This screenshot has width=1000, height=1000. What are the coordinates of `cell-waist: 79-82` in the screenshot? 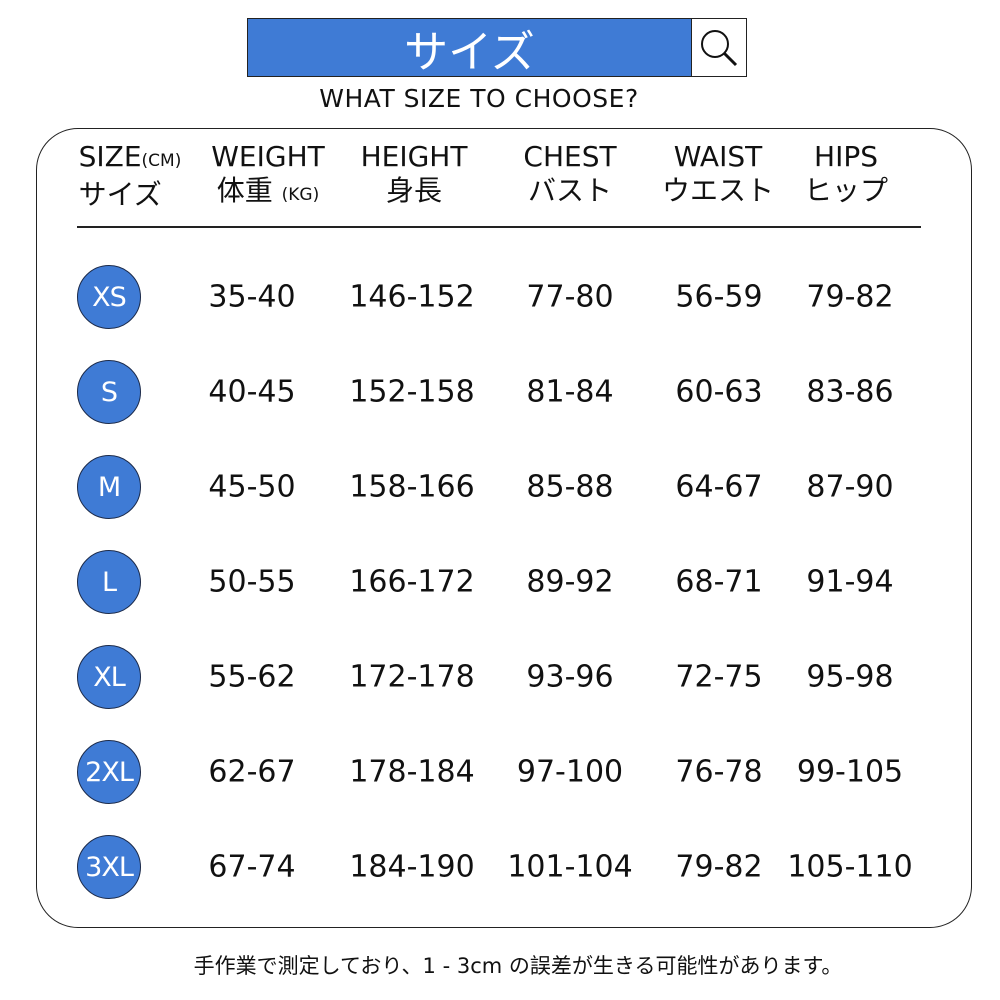 It's located at (719, 867).